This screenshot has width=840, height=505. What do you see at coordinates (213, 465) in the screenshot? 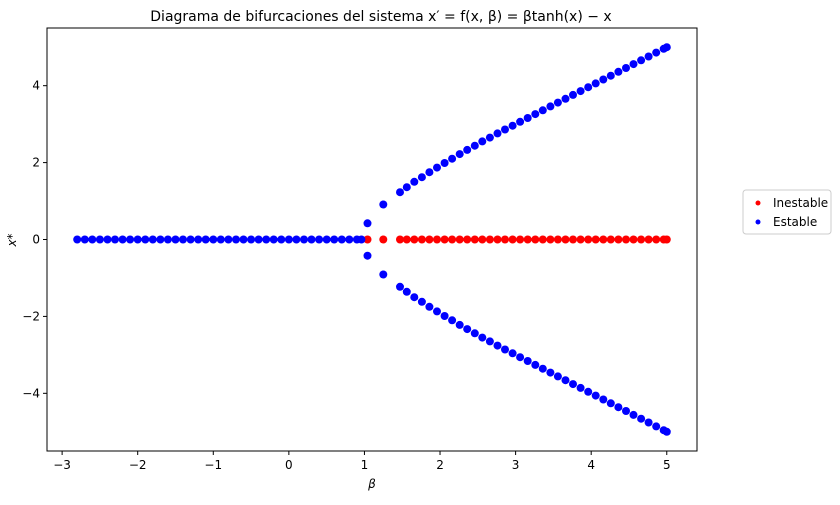
I see `x-tick-label-2: −1` at bounding box center [213, 465].